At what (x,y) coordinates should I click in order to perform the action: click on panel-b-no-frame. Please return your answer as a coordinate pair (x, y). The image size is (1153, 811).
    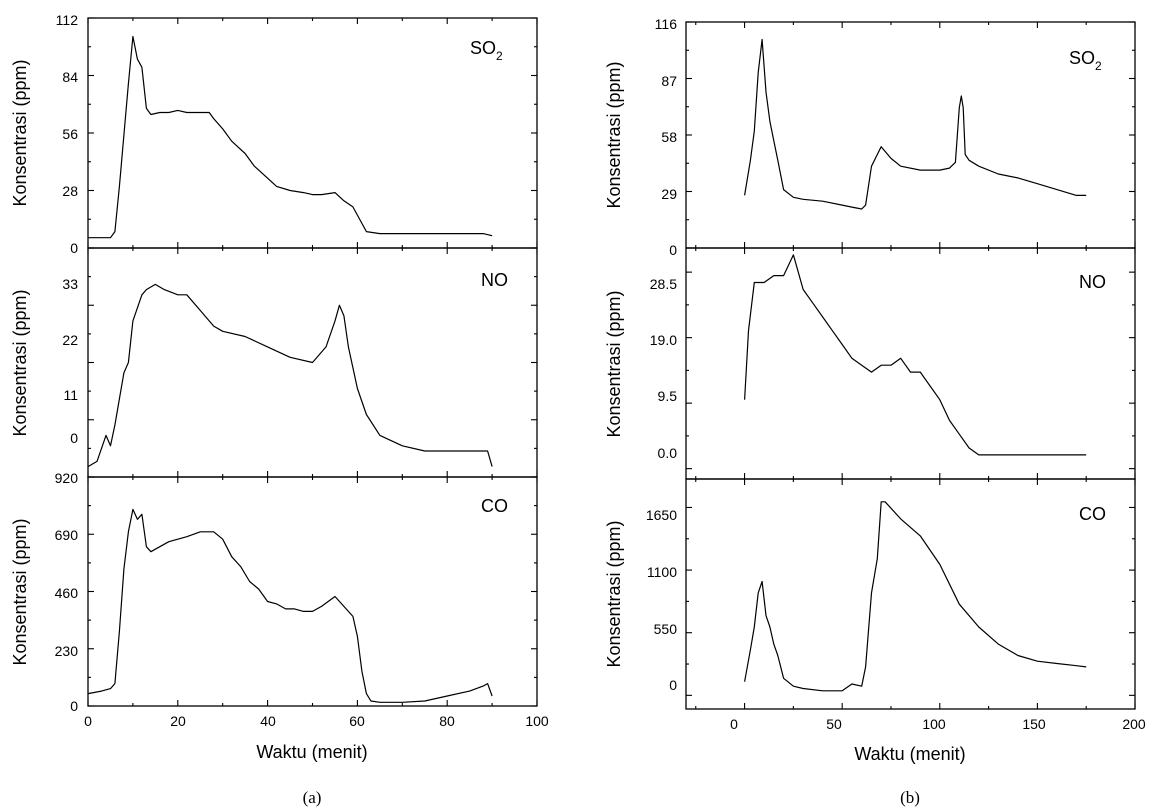
    Looking at the image, I should click on (910, 363).